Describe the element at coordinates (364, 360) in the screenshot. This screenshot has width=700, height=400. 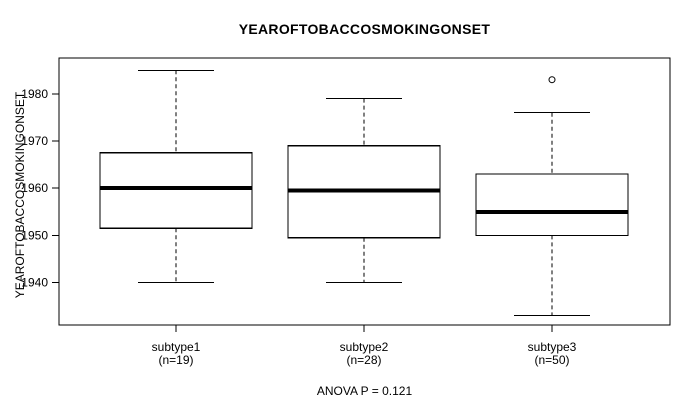
I see `group-n-label: (n=28)` at that location.